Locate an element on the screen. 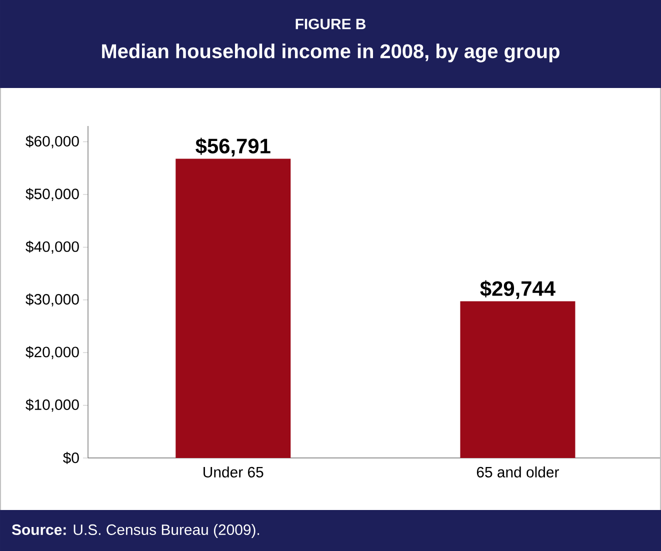  y-tick-label: $60,000 is located at coordinates (52, 141).